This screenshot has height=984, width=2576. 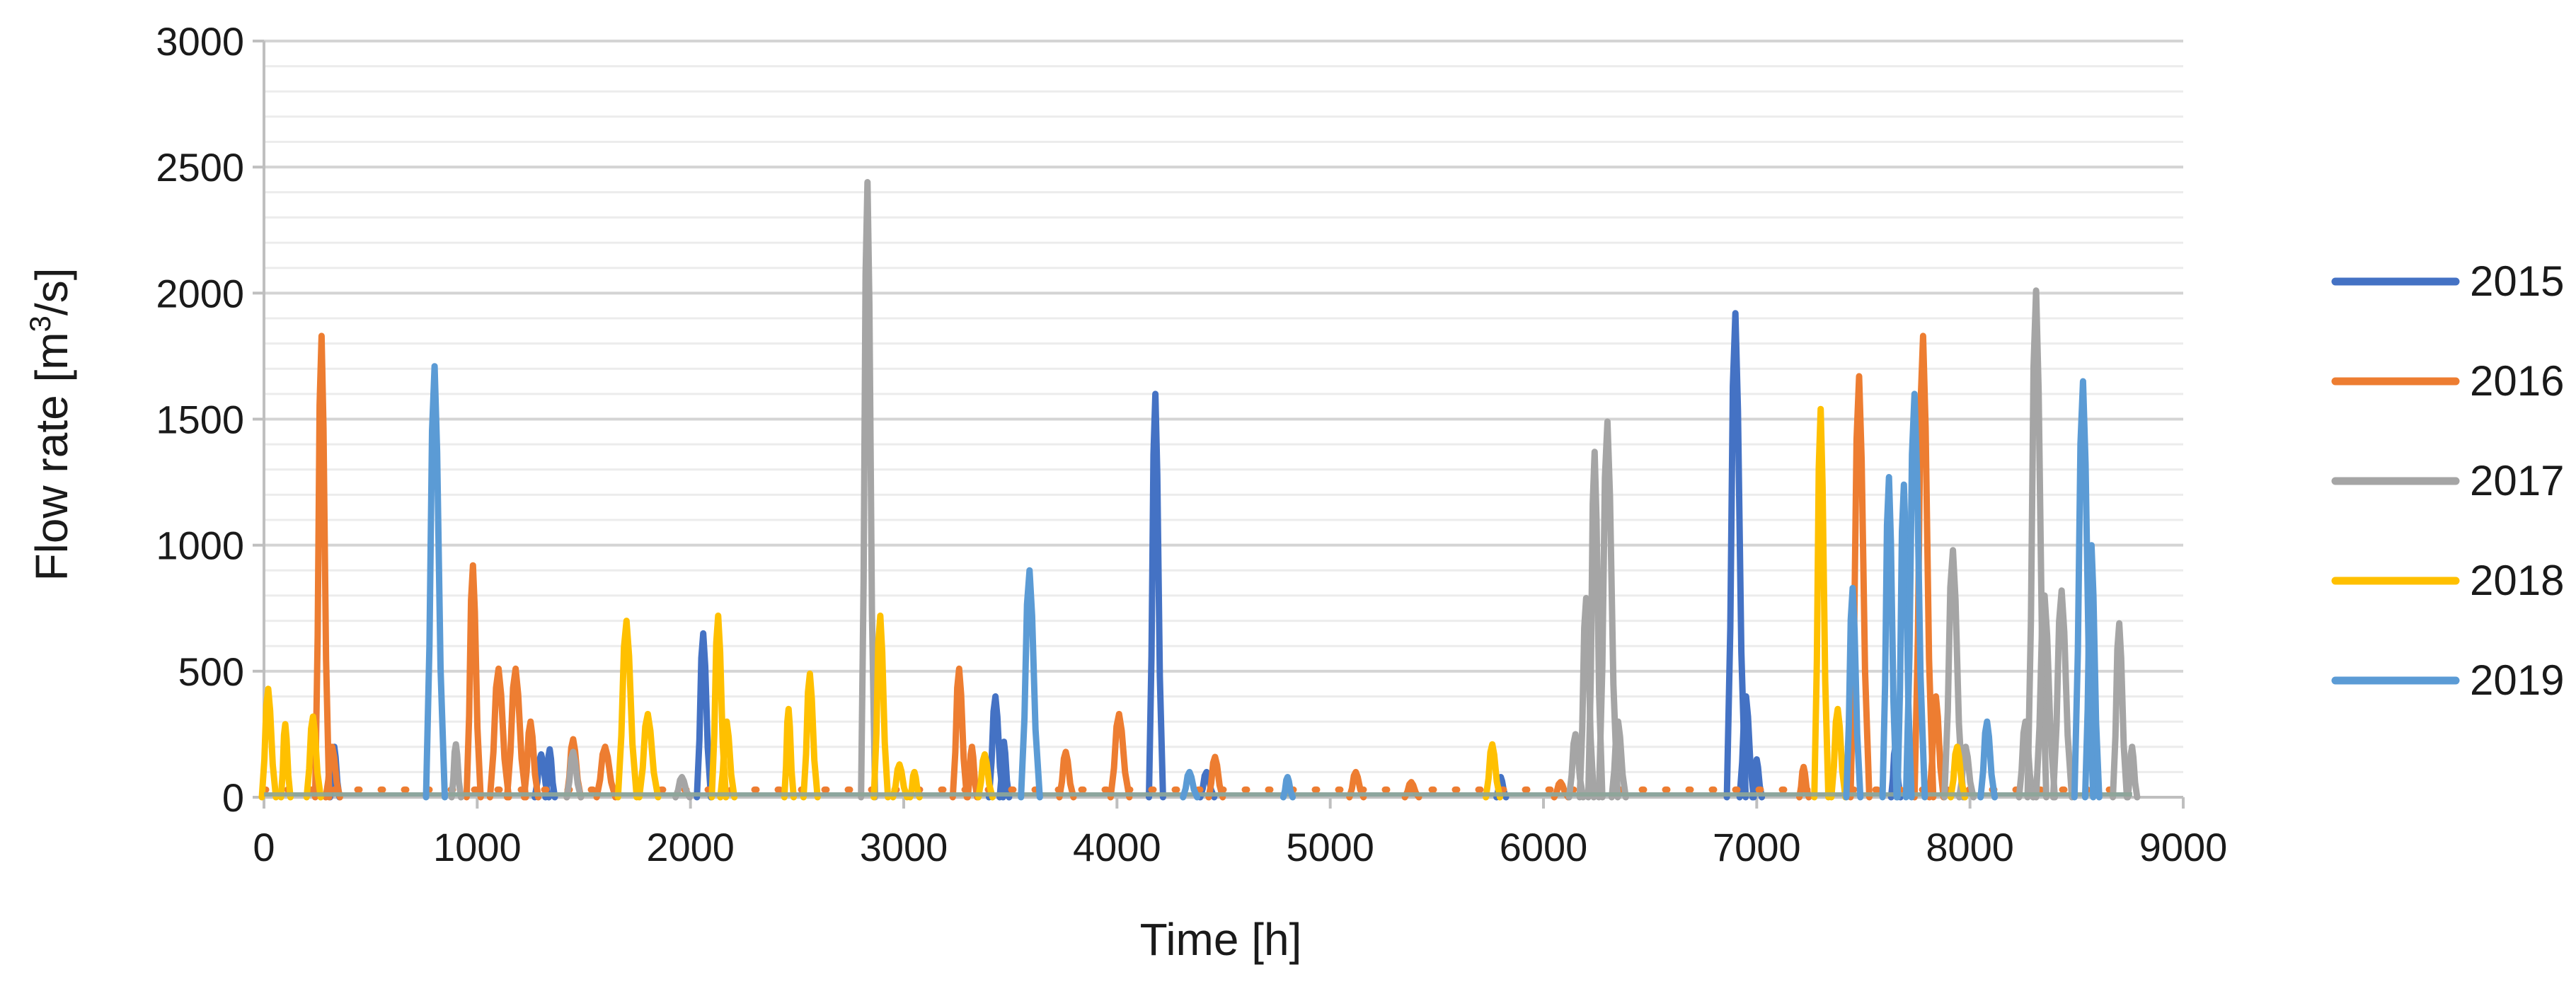 I want to click on y-tick-label: 2500, so click(x=200, y=167).